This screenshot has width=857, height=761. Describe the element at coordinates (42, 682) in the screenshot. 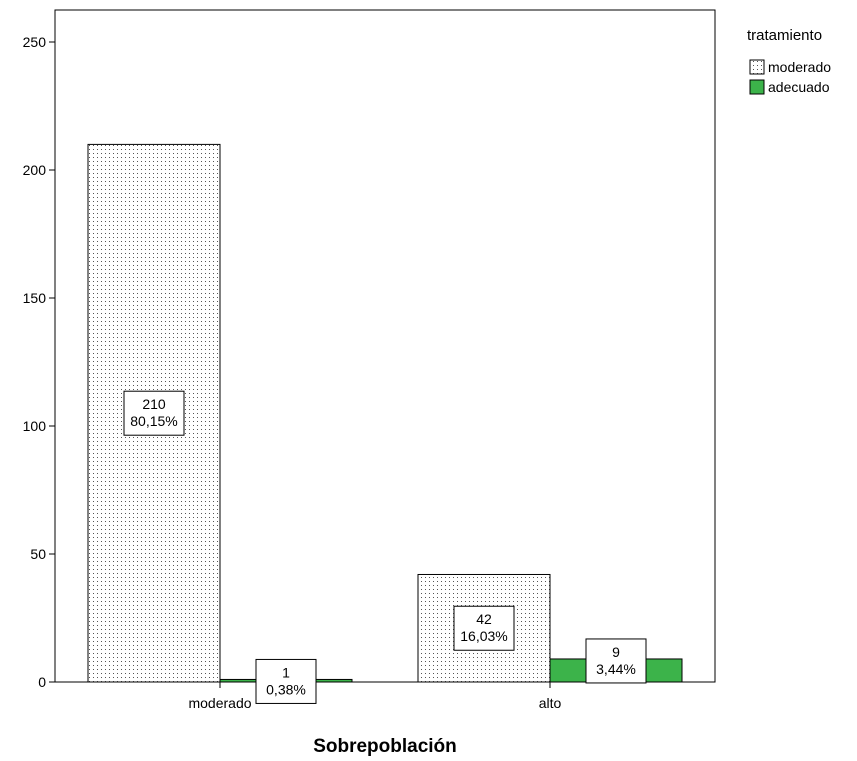

I see `y-tick-label: 0` at that location.